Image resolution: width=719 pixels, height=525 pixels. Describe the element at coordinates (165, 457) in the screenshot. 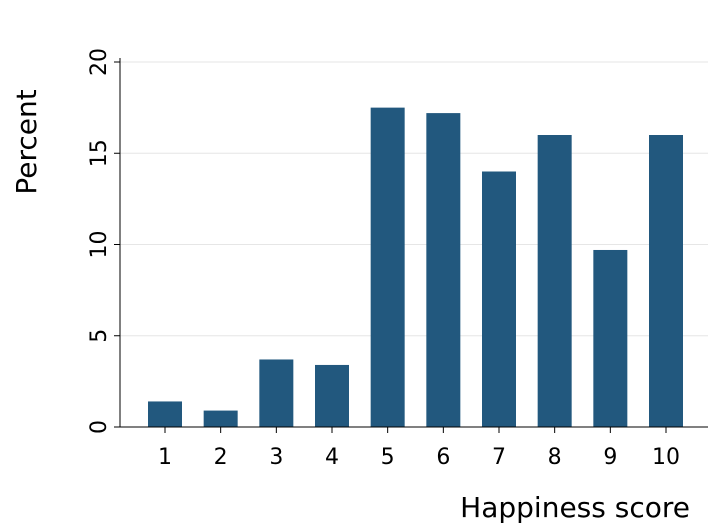

I see `x-tick-label: 1` at that location.